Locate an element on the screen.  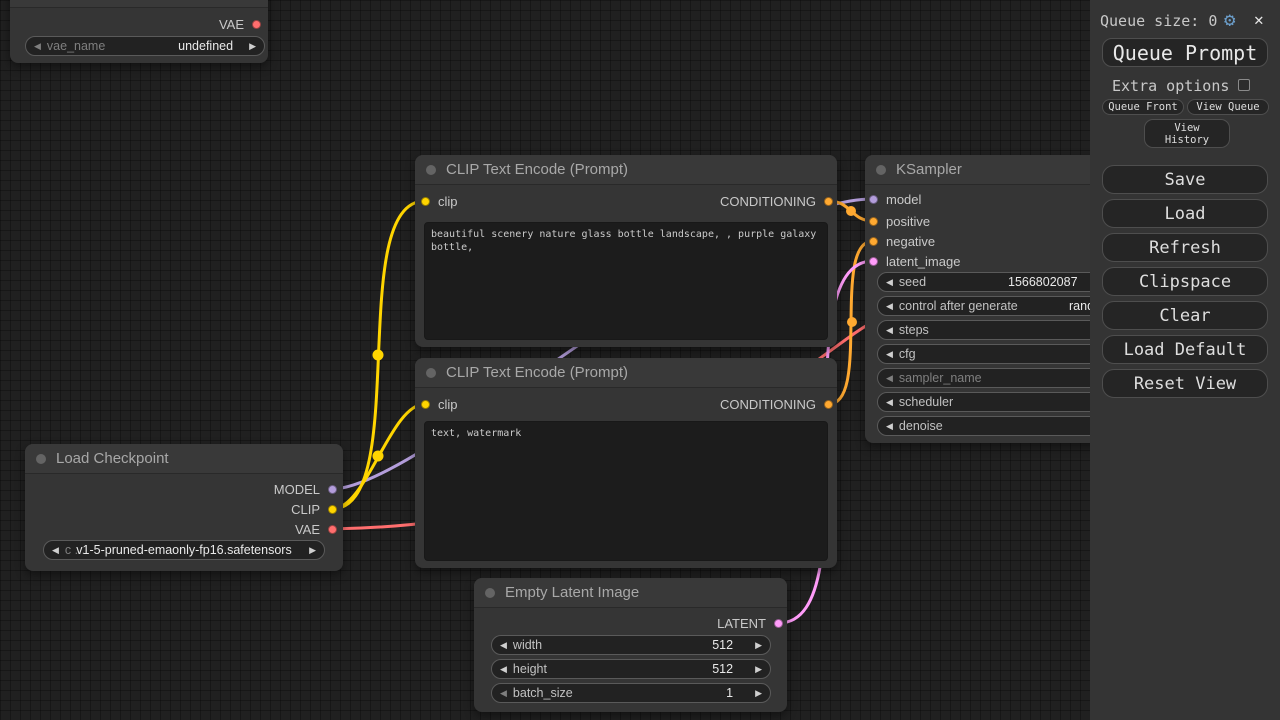
port-latent-image-input: latent_image is located at coordinates (914, 261).